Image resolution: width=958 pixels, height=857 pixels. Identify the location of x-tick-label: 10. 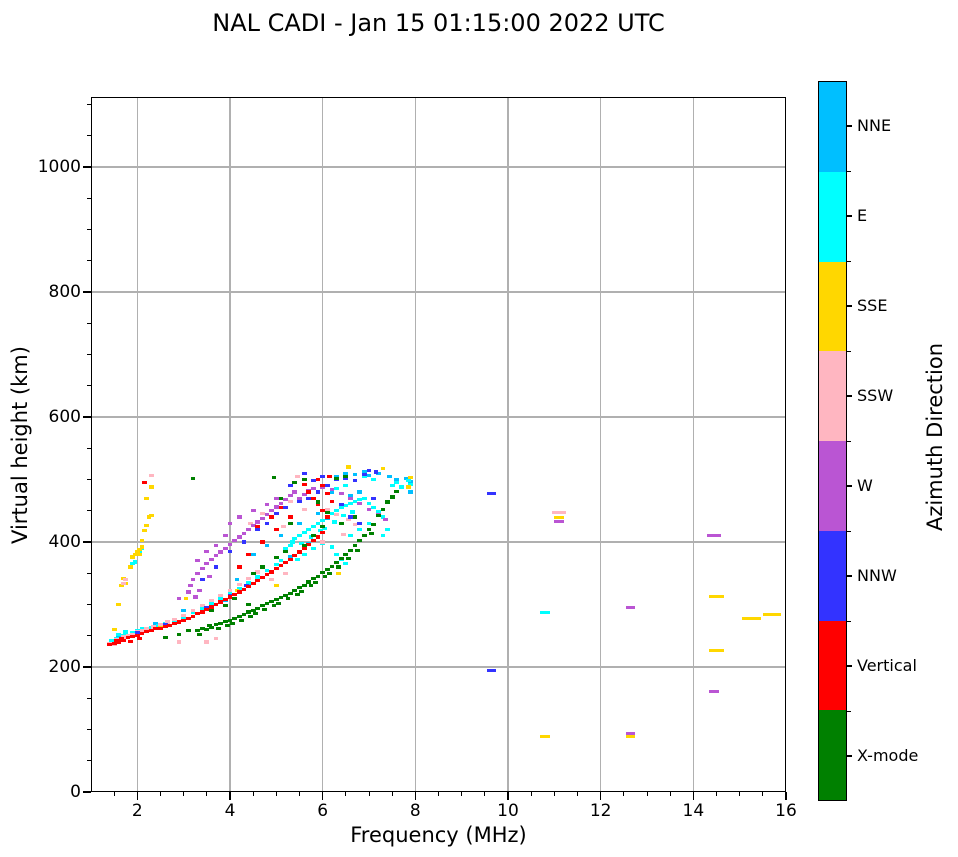
(508, 811).